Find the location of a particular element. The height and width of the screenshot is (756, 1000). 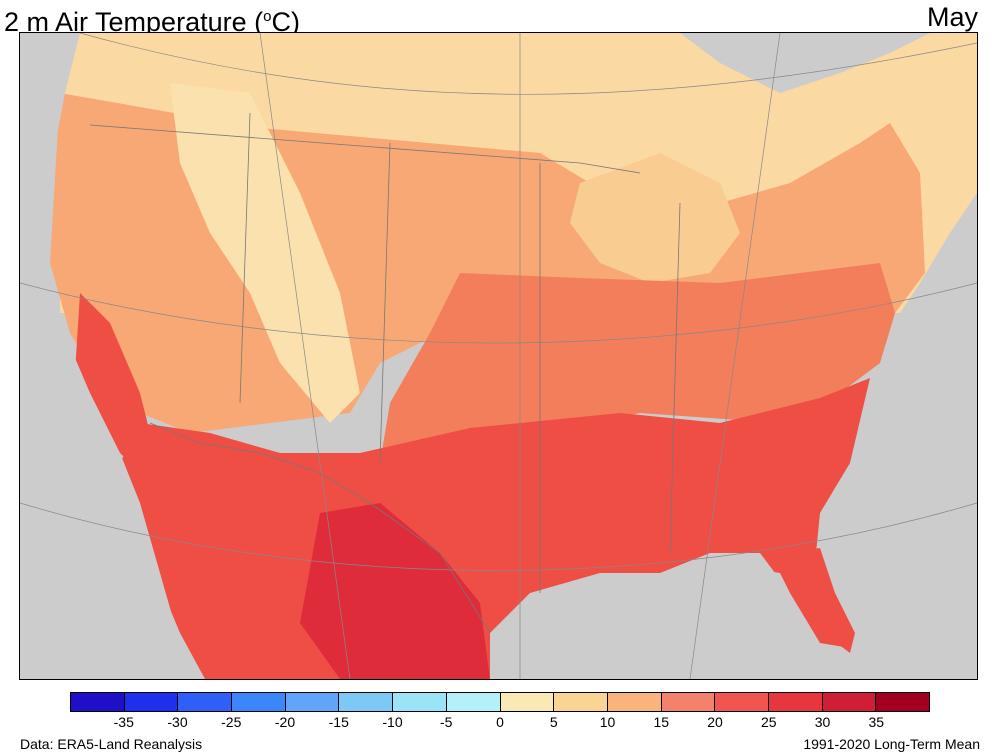

colorbar-tick-label: -10 is located at coordinates (392, 722).